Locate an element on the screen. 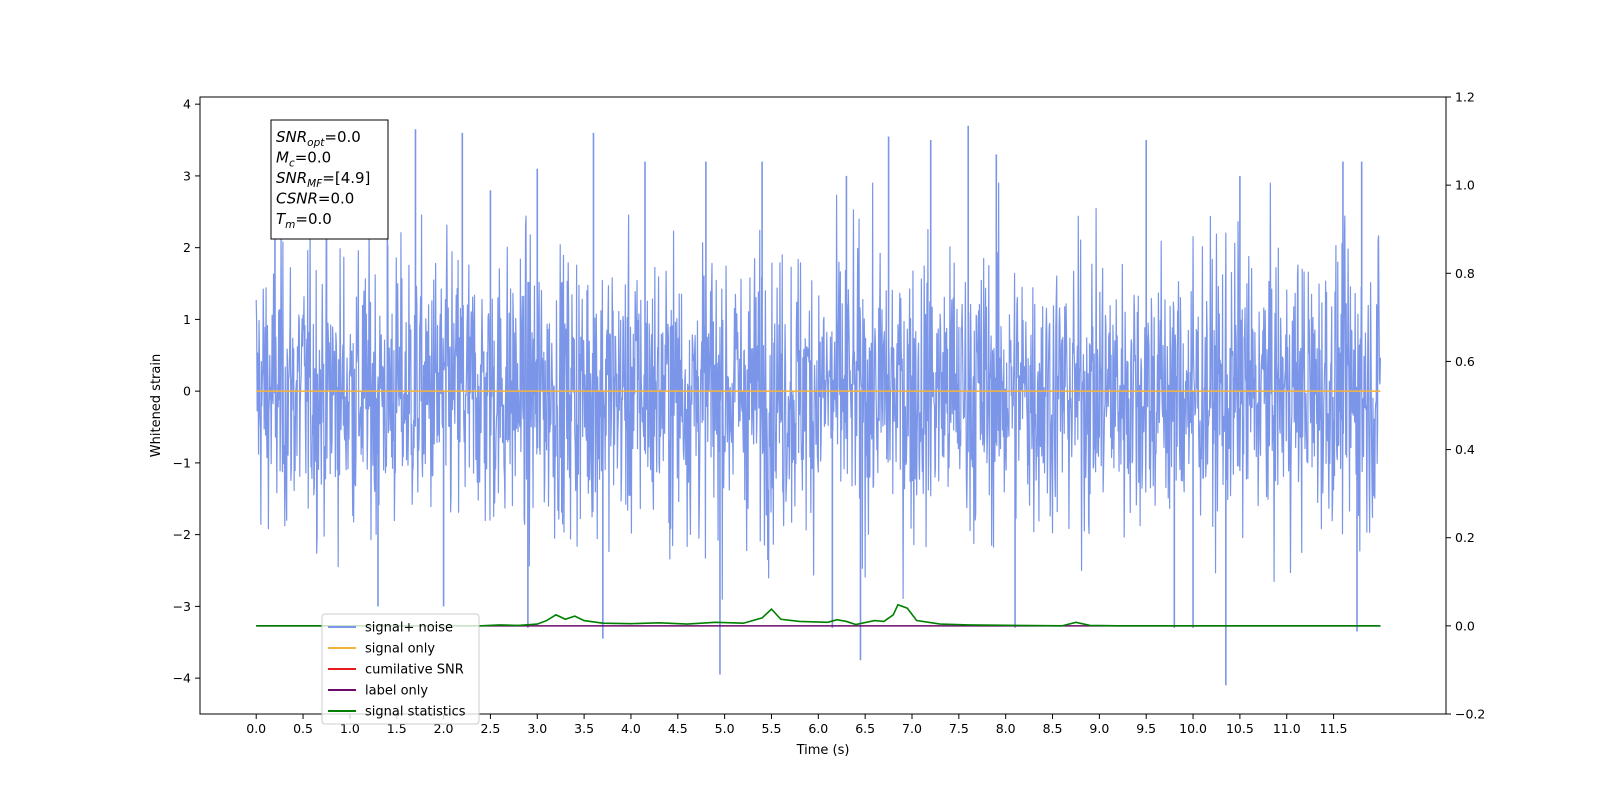 The image size is (1600, 800). stat-symbol: M is located at coordinates (282, 158).